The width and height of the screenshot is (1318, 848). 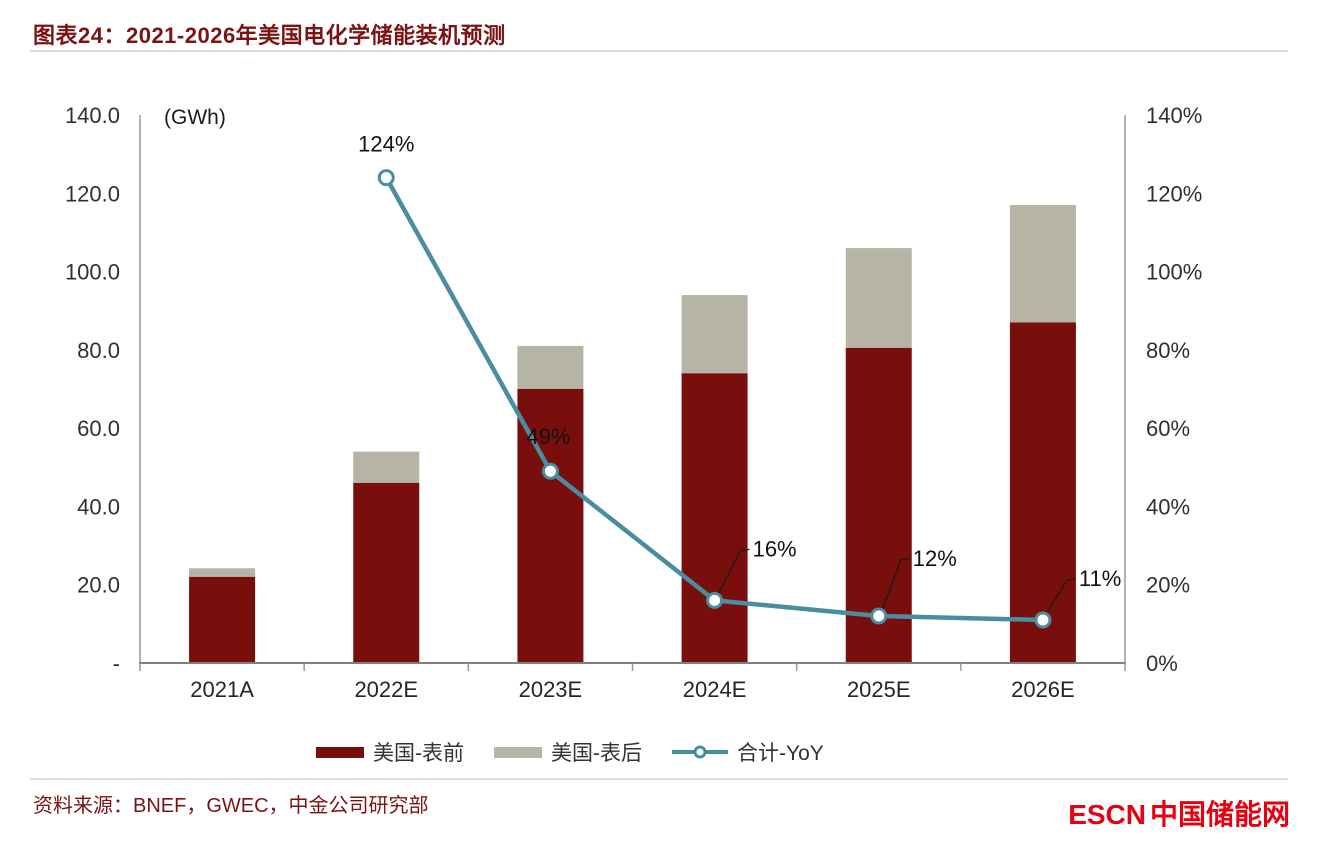 I want to click on yoy-point-label-2025E: 12%, so click(x=935, y=558).